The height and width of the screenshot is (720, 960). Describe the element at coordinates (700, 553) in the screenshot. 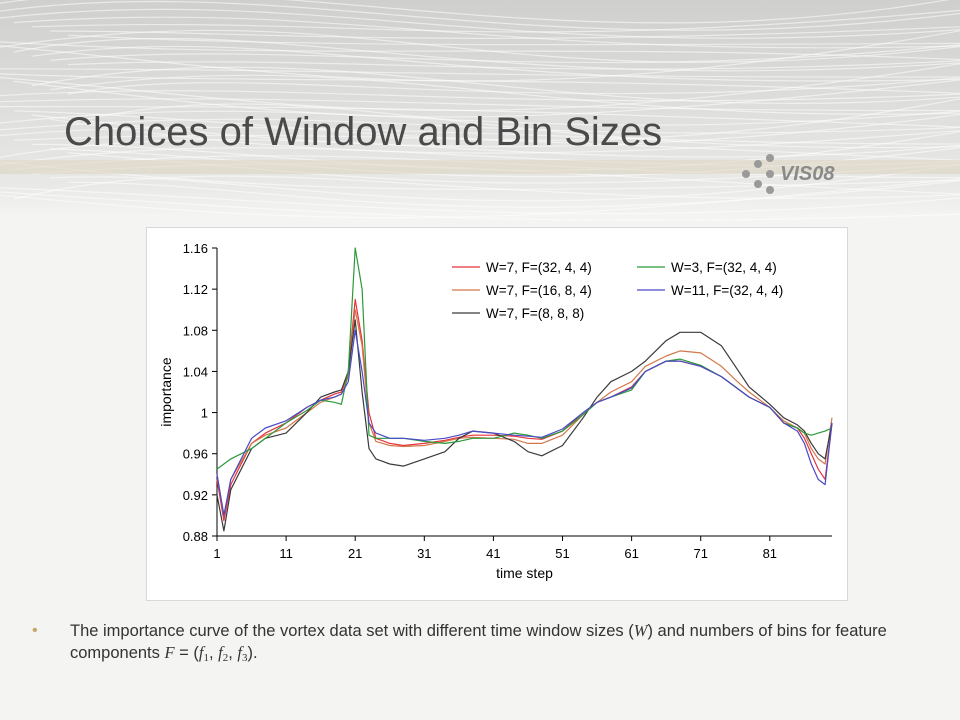

I see `x-tick-label: 71` at that location.